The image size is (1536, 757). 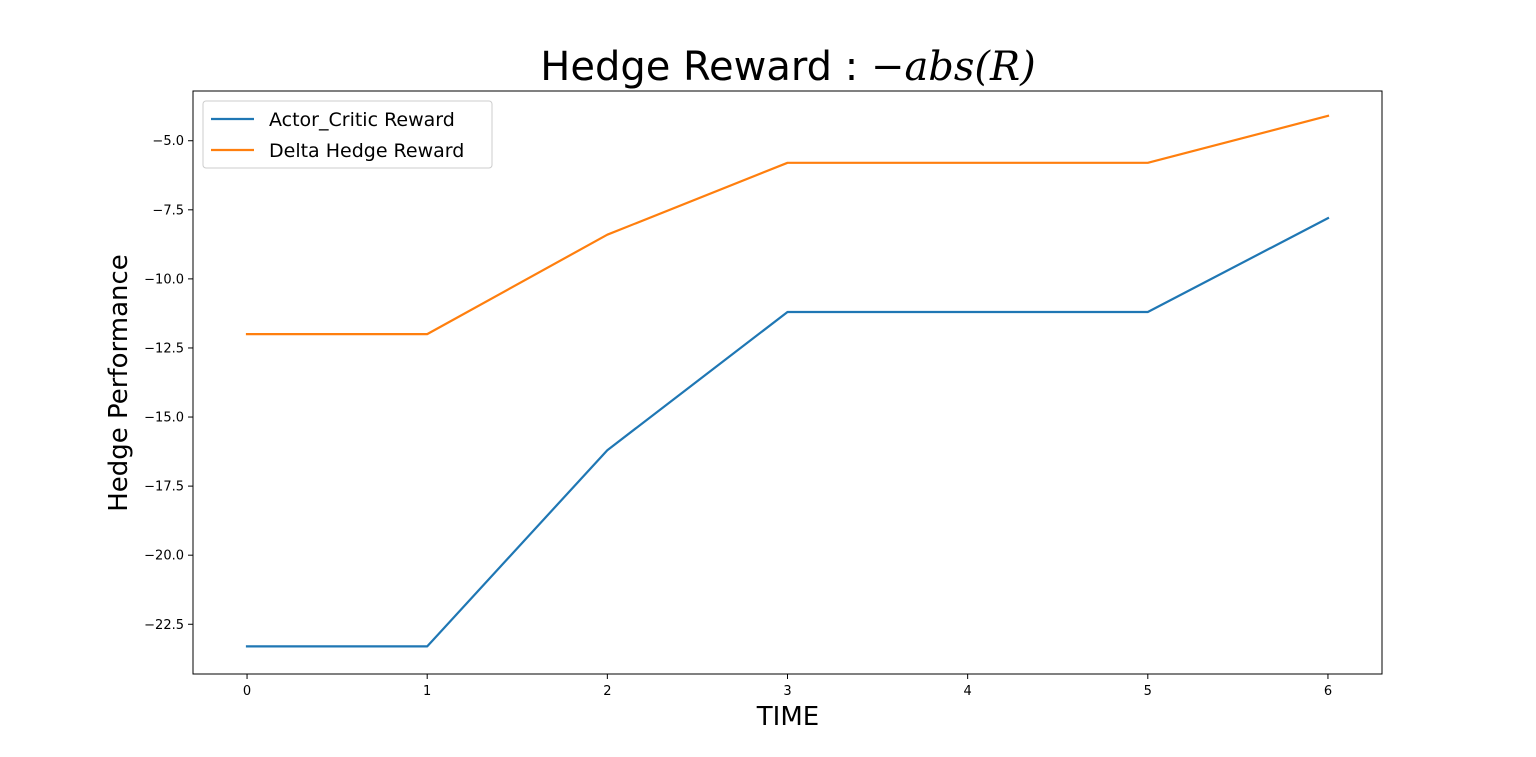 I want to click on y-tick-label: −12.5, so click(x=164, y=348).